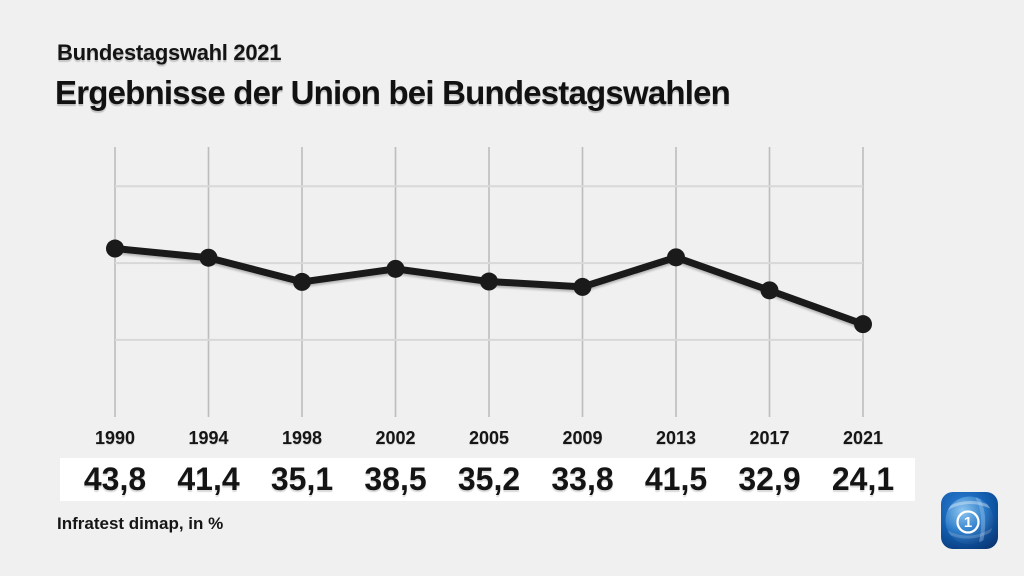  What do you see at coordinates (208, 438) in the screenshot?
I see `year-label: 1994` at bounding box center [208, 438].